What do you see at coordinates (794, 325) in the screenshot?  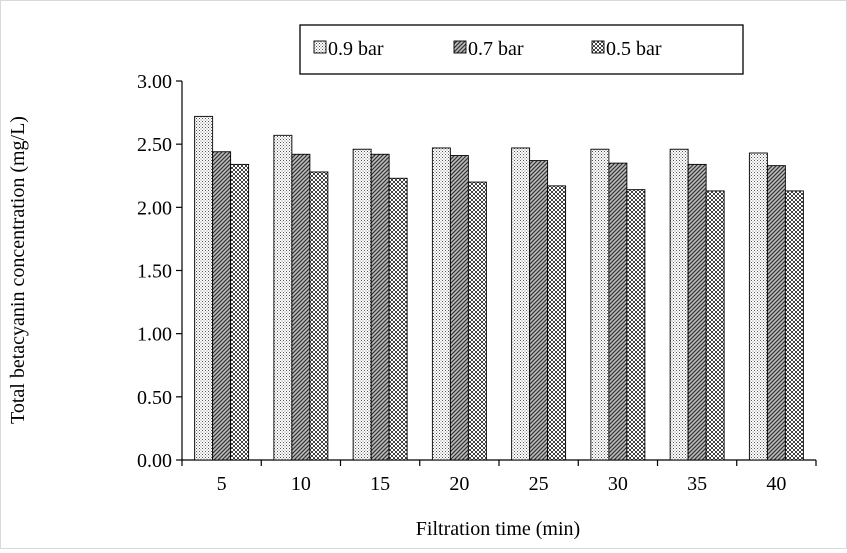 I see `bar-0-5-bar-t40` at bounding box center [794, 325].